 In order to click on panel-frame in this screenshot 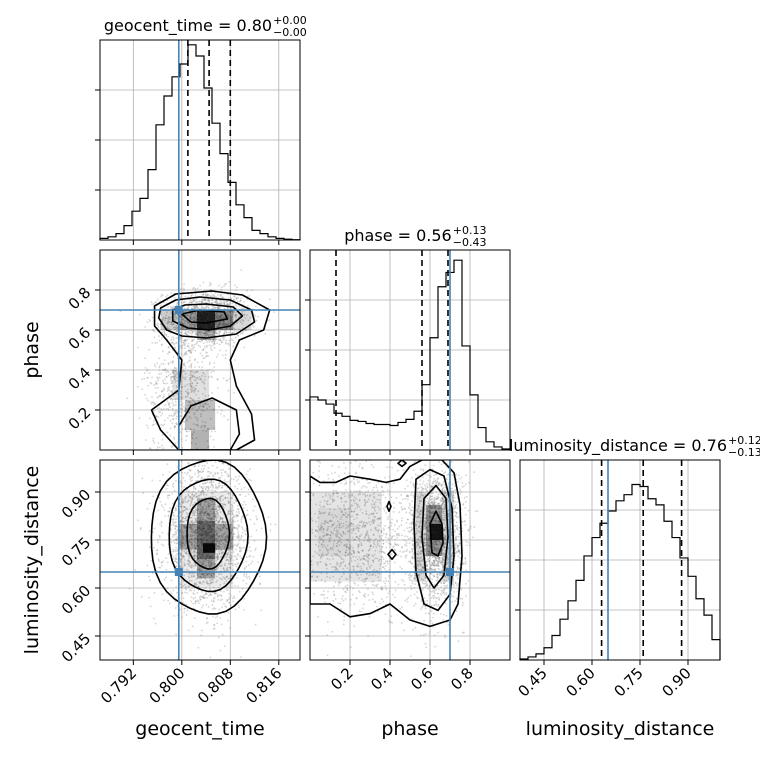, I will do `click(200, 350)`.